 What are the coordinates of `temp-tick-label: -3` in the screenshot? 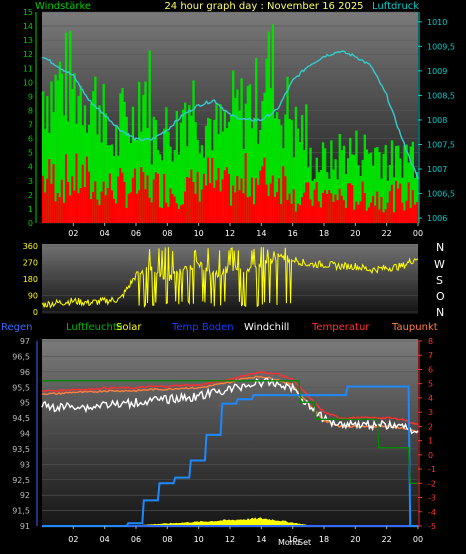 It's located at (432, 498).